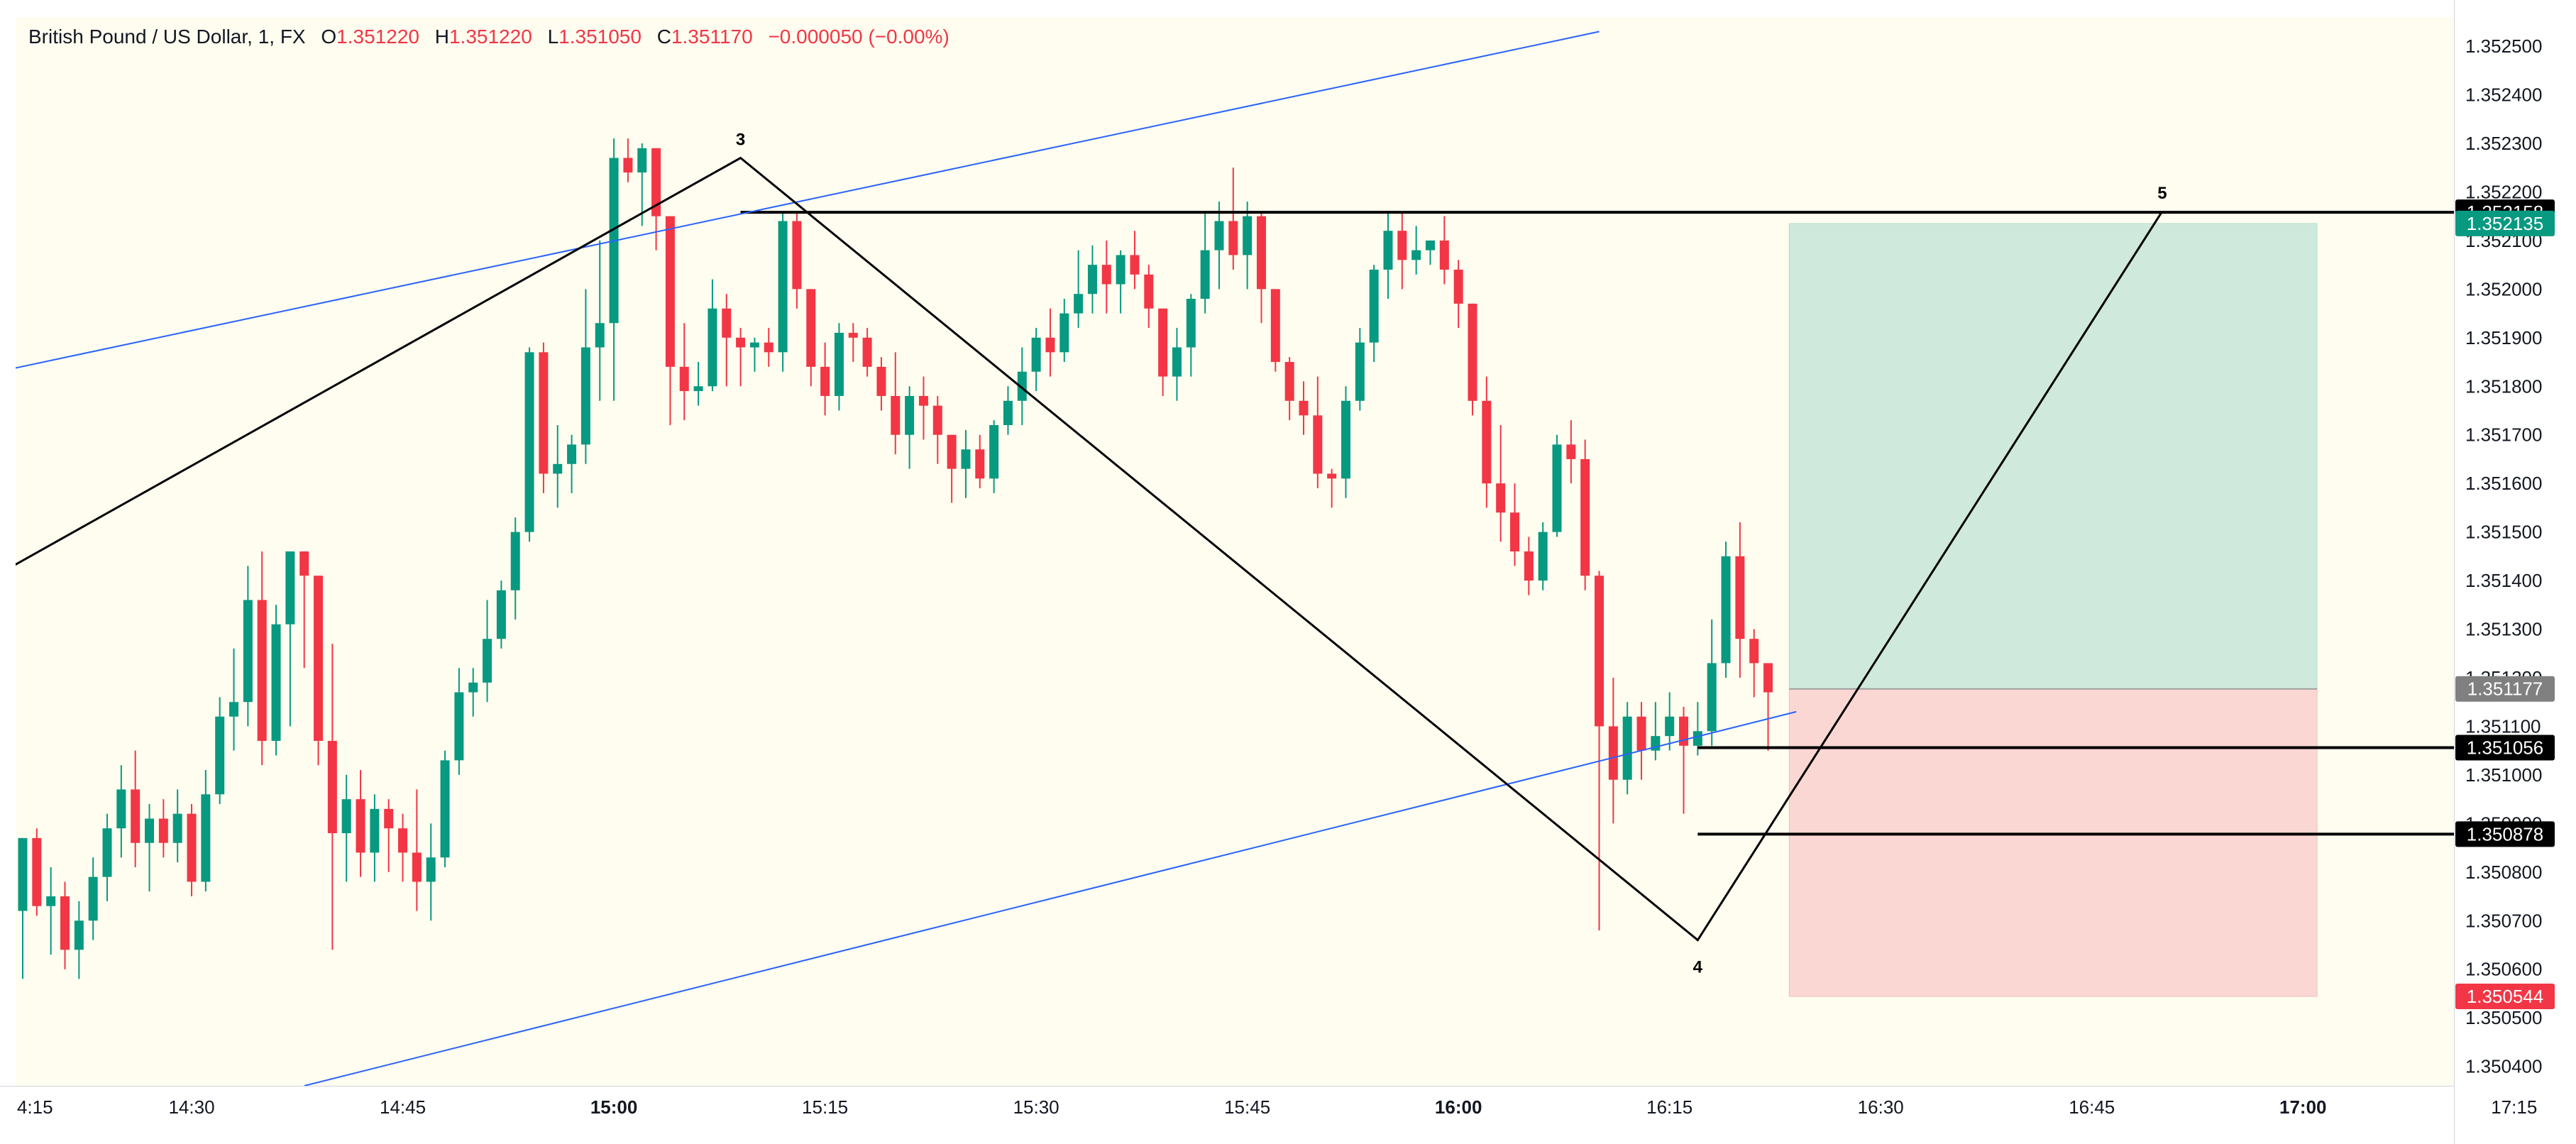 This screenshot has width=2576, height=1144. Describe the element at coordinates (167, 37) in the screenshot. I see `legend-symbol: British Pound / US Dollar, 1, FX` at that location.